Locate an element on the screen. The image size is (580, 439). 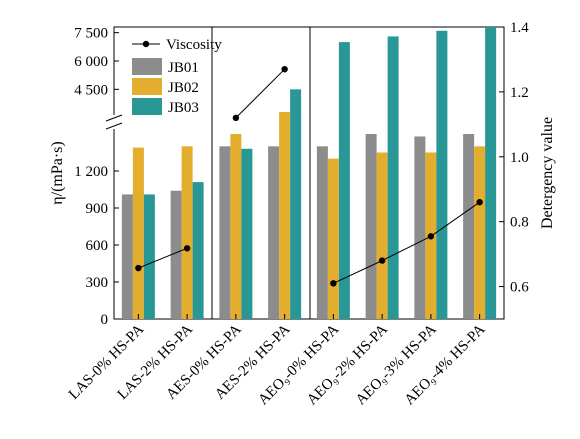
right-tick-label: 0.6 is located at coordinates (519, 288).